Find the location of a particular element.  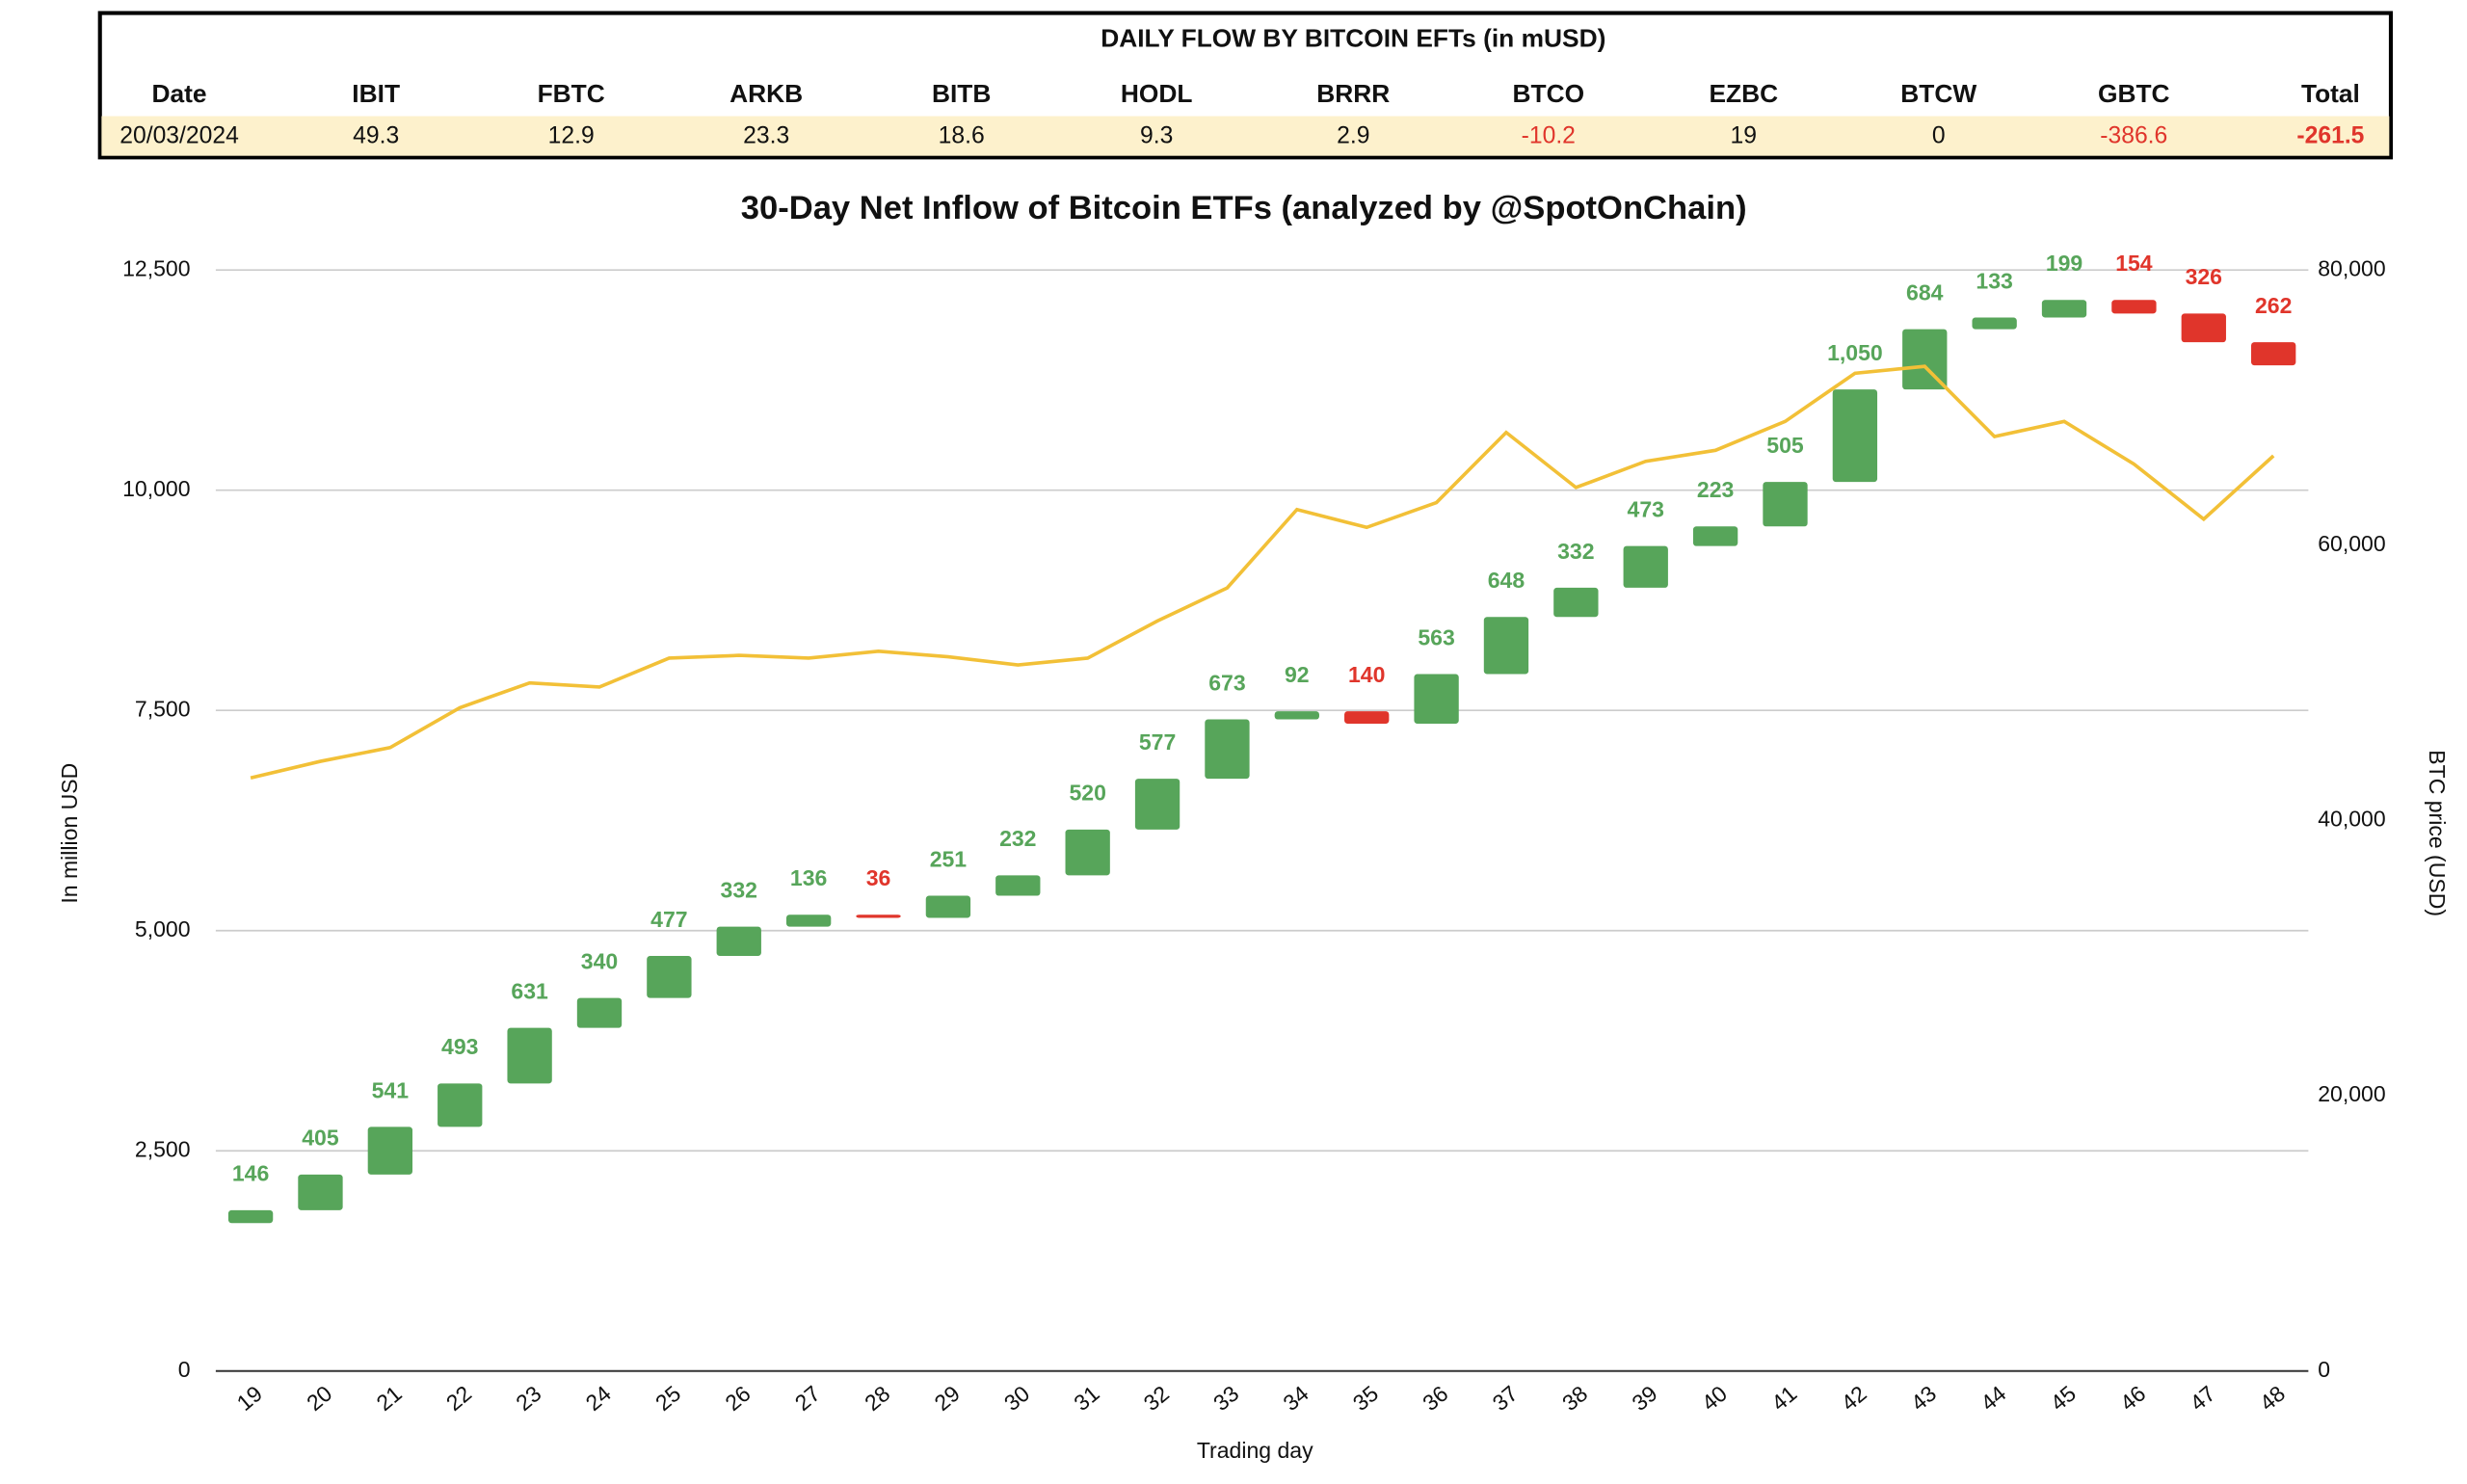

table-cell: 12.9 is located at coordinates (571, 135).